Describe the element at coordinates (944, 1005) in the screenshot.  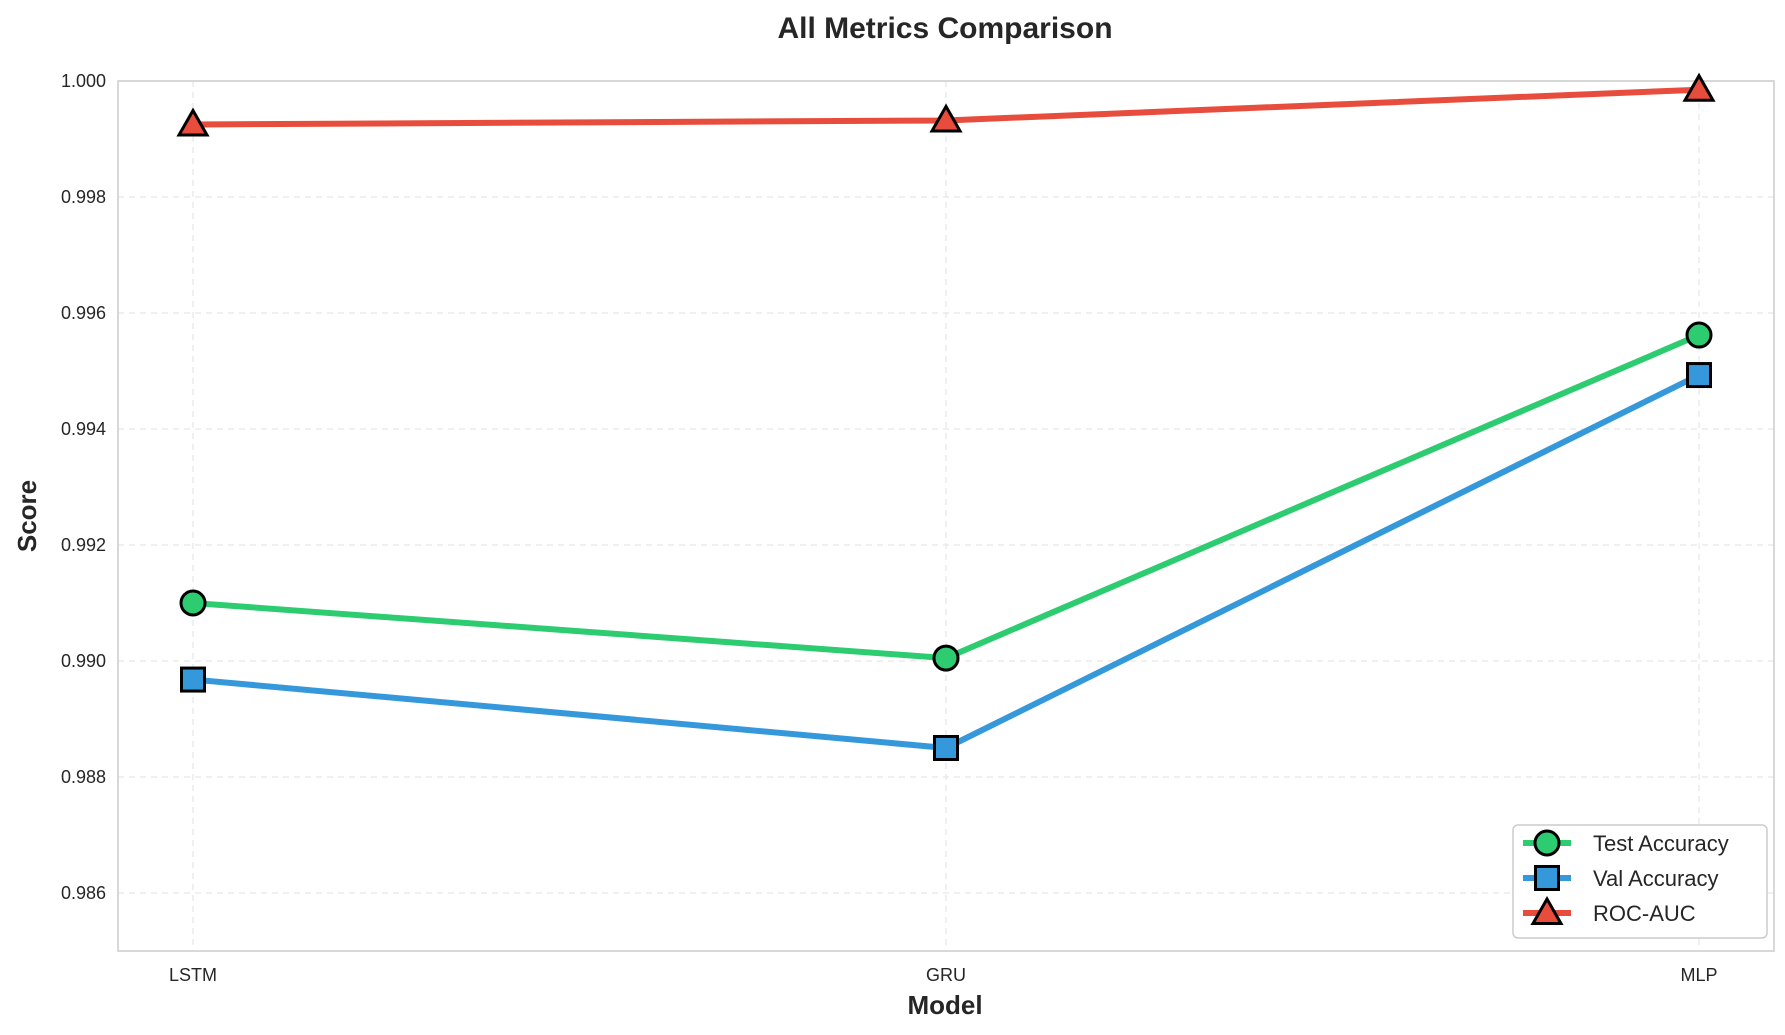
I see `x-axis-label: Model` at that location.